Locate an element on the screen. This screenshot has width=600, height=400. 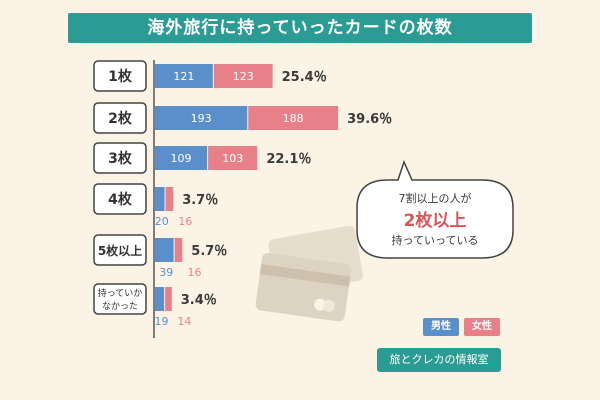
legend-male: 男性 is located at coordinates (441, 327).